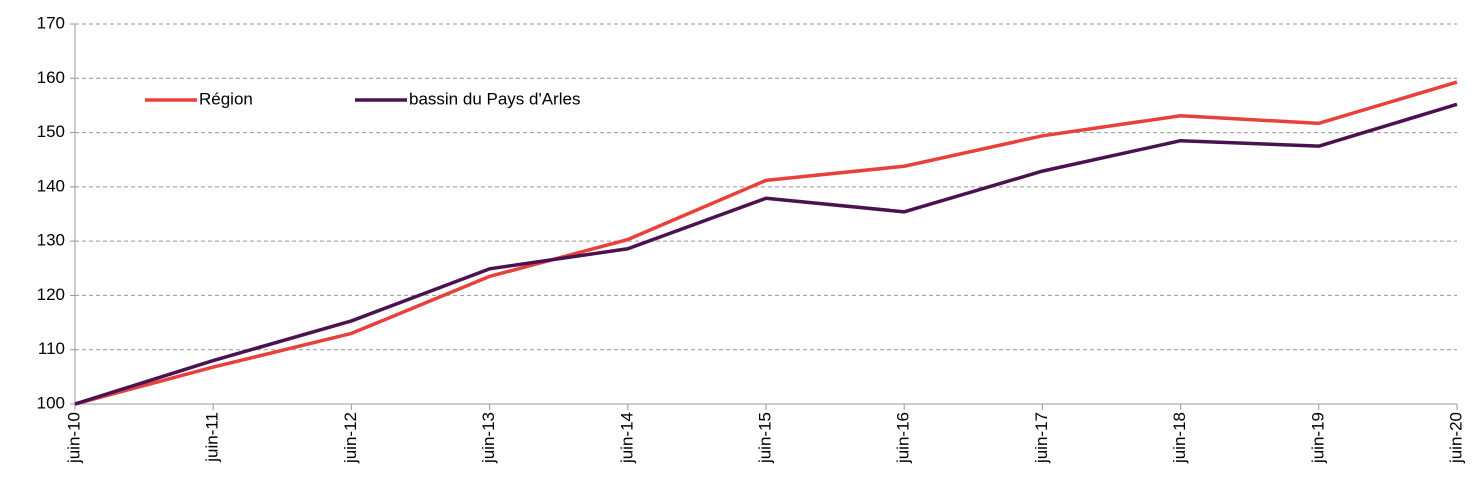  What do you see at coordinates (51, 131) in the screenshot?
I see `y-tick-label: 150` at bounding box center [51, 131].